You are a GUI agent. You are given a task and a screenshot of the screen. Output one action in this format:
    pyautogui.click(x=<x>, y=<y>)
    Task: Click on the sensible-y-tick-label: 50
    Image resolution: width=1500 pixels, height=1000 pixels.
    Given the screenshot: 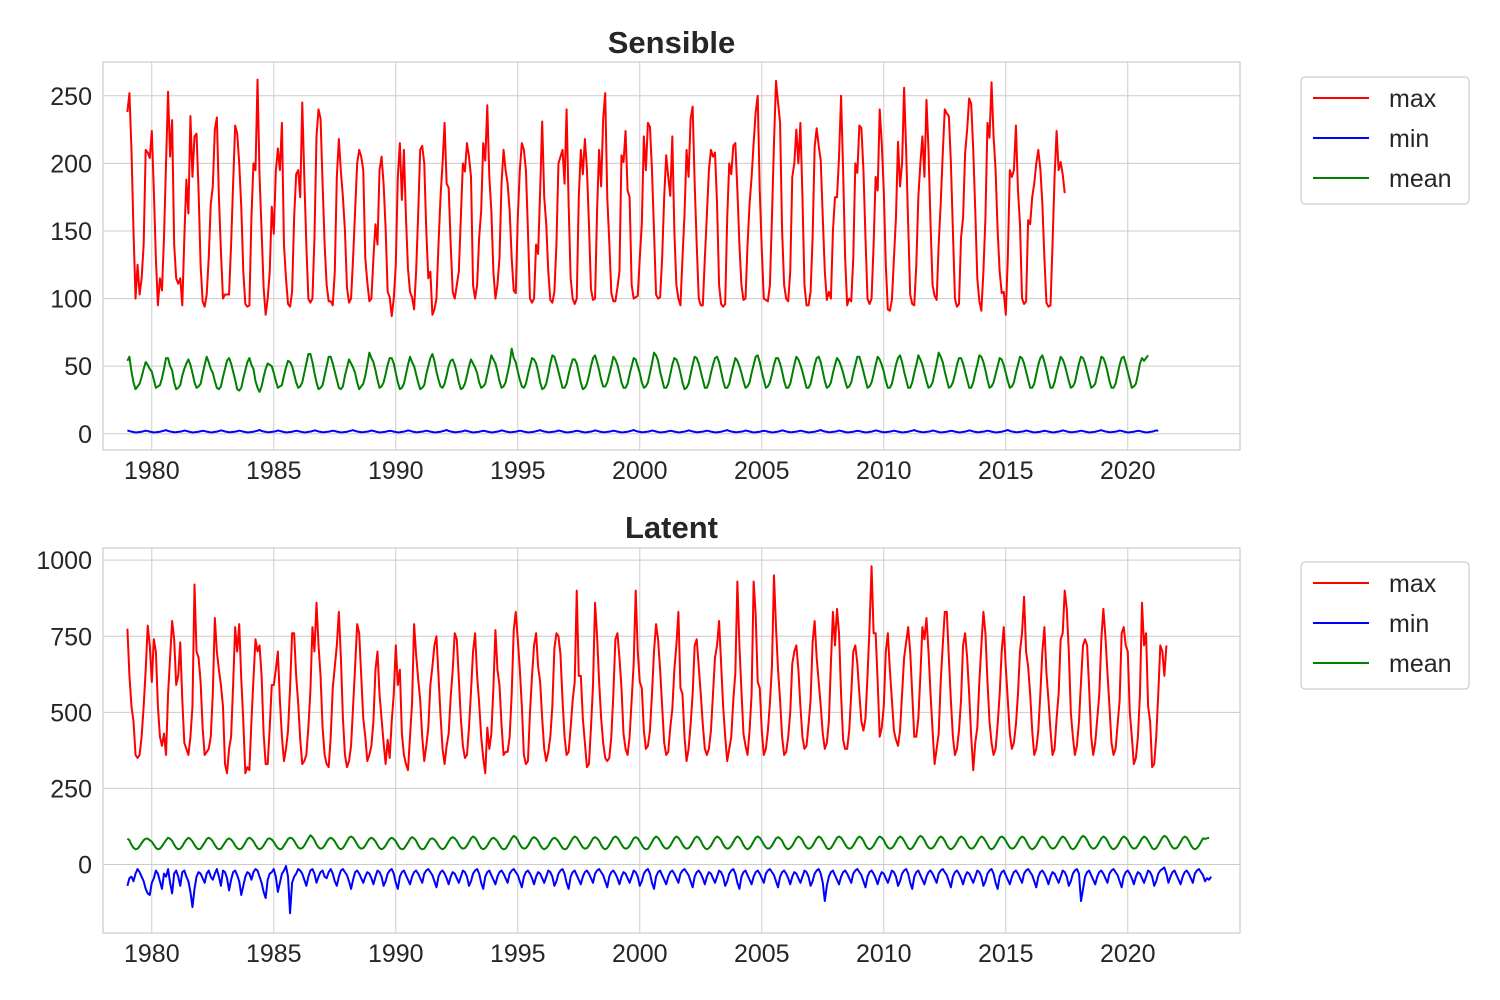 What is the action you would take?
    pyautogui.click(x=78, y=367)
    